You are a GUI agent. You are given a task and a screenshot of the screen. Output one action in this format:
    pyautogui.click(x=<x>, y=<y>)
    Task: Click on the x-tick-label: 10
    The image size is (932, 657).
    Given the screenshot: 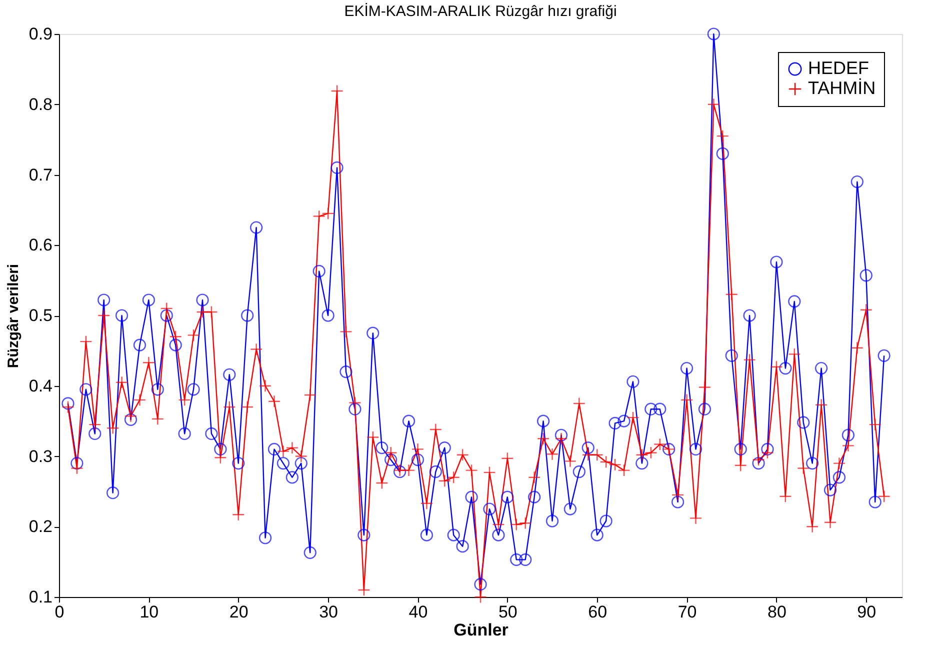 What is the action you would take?
    pyautogui.click(x=149, y=612)
    